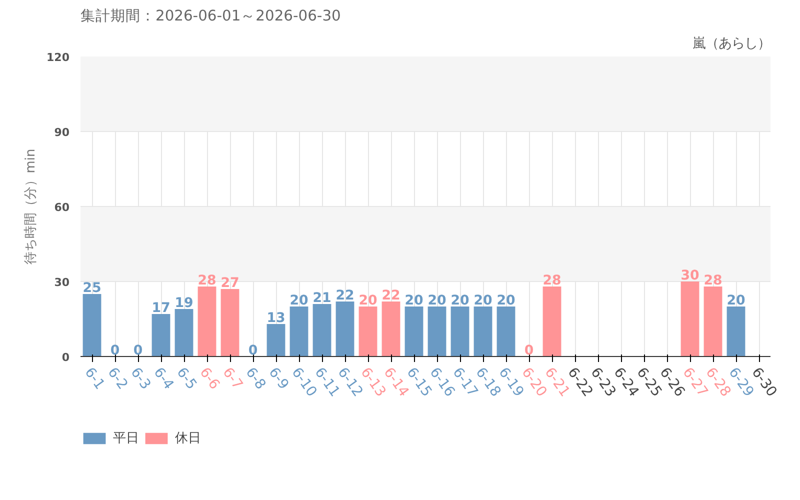 This screenshot has height=500, width=800. What do you see at coordinates (62, 207) in the screenshot?
I see `y-tick-label: 60` at bounding box center [62, 207].